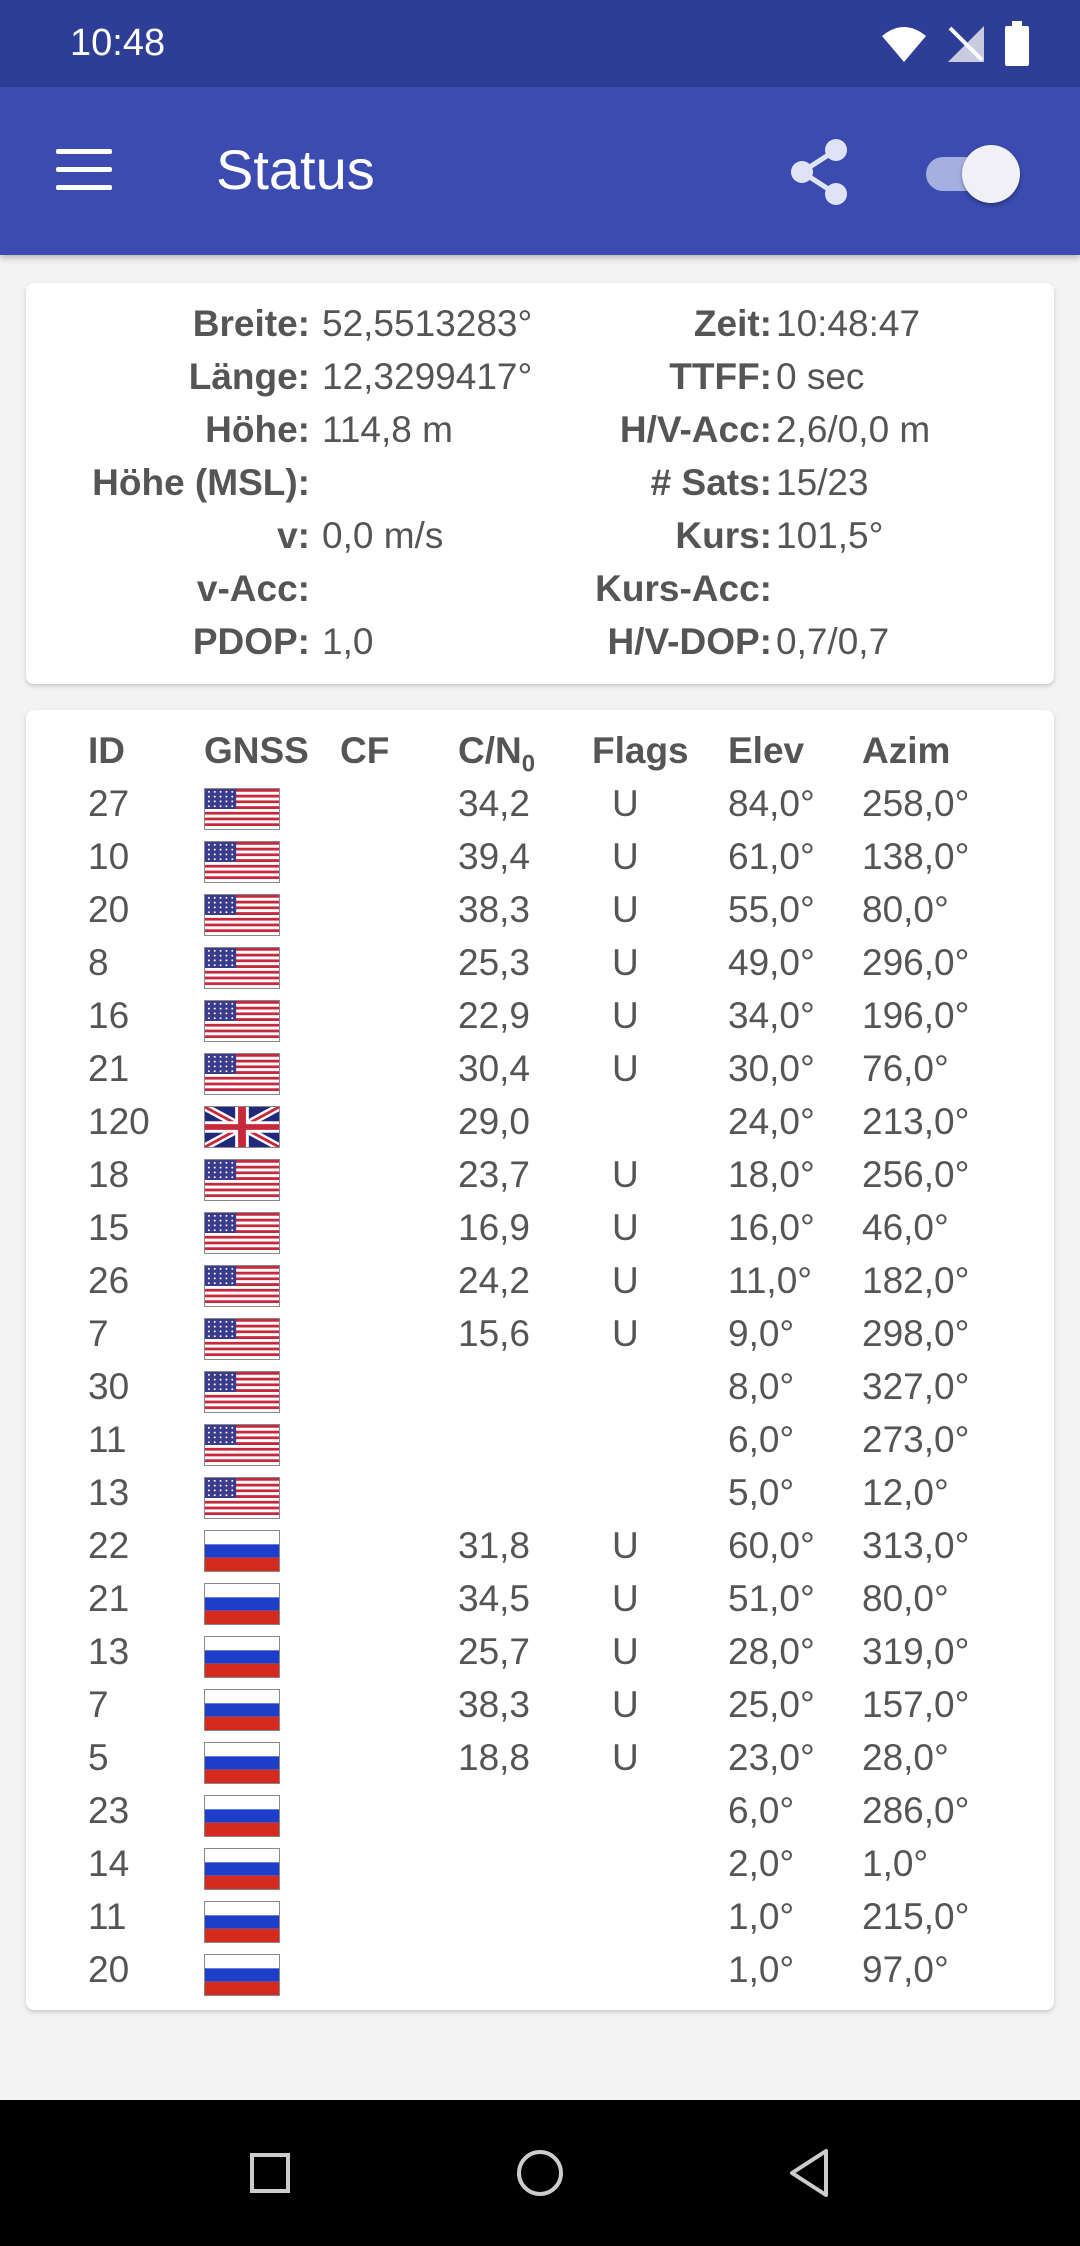 This screenshot has height=2246, width=1080. I want to click on table-row: 13 25,7 U 28,0° 319,0°, so click(540, 1657).